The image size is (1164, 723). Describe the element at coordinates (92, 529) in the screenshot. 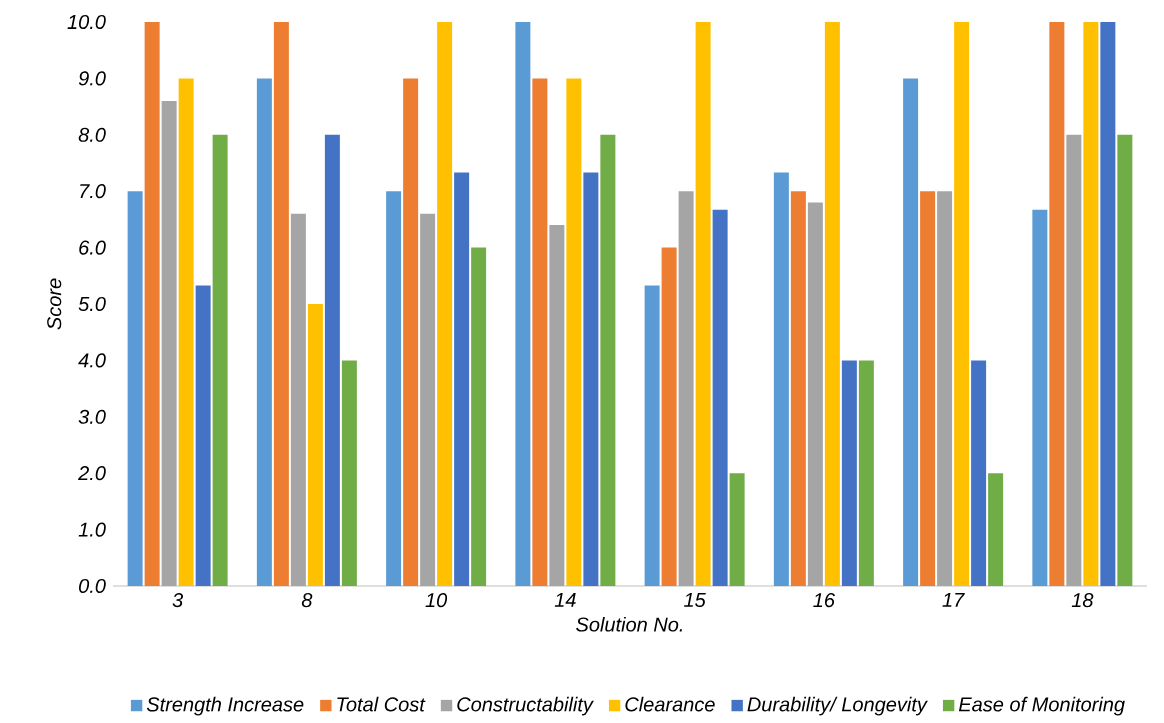

I see `y-tick-label: 1.0` at that location.